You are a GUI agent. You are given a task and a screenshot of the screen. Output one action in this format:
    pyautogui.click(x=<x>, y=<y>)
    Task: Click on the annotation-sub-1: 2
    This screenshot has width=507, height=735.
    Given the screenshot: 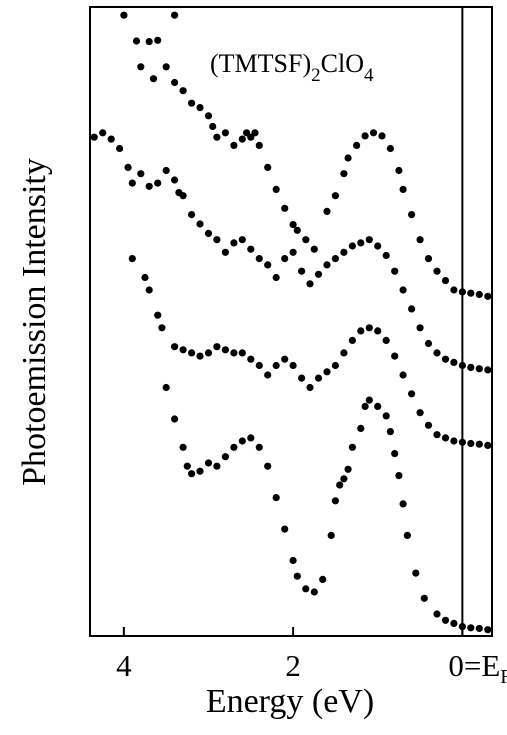 What is the action you would take?
    pyautogui.click(x=316, y=75)
    